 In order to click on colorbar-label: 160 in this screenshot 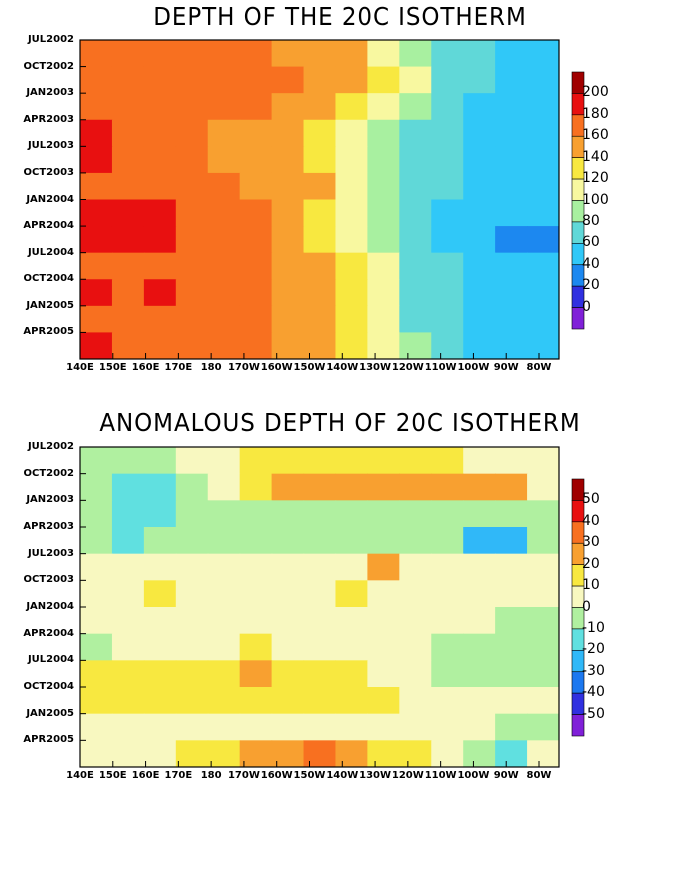, I will do `click(595, 135)`.